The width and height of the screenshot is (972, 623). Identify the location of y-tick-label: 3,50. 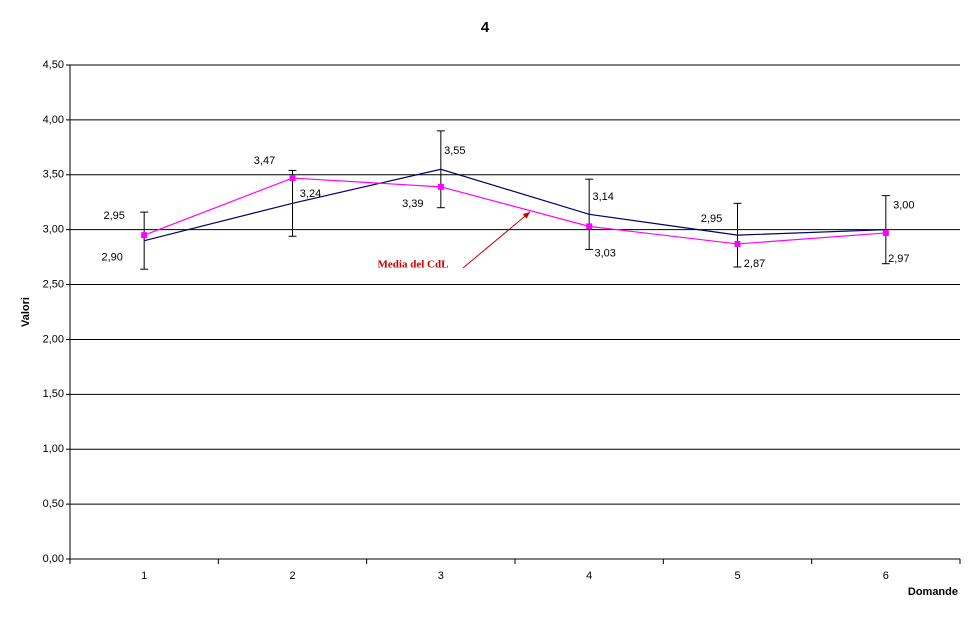
(53, 175).